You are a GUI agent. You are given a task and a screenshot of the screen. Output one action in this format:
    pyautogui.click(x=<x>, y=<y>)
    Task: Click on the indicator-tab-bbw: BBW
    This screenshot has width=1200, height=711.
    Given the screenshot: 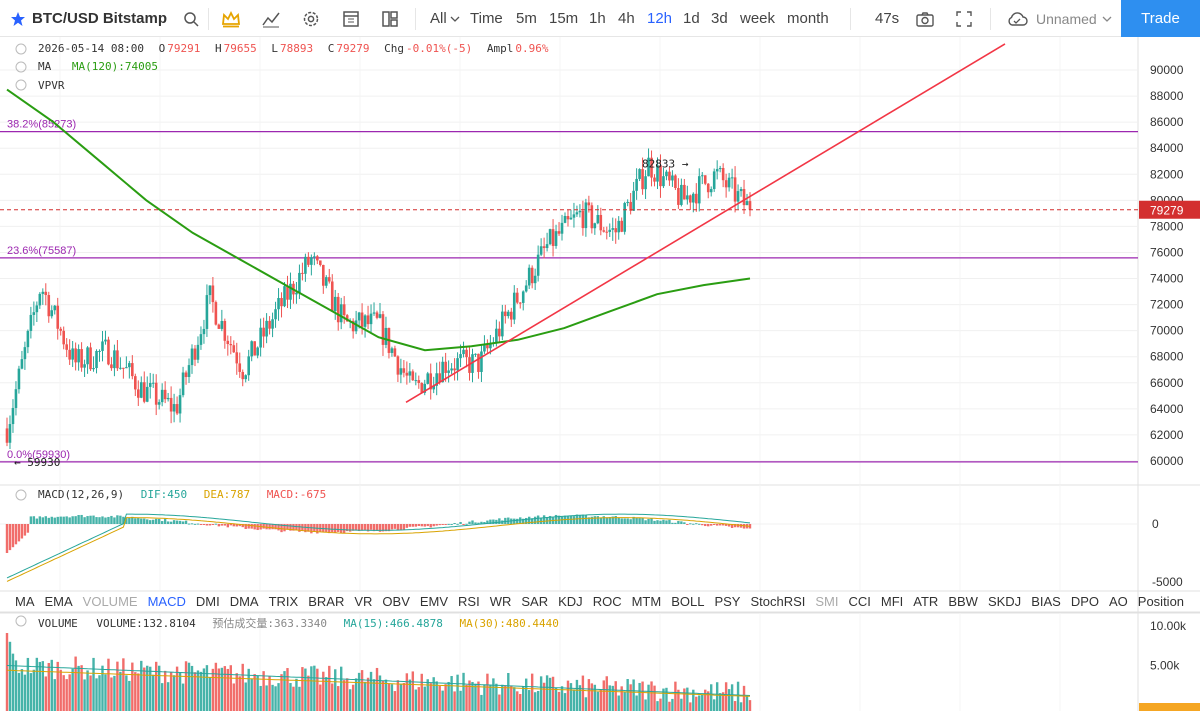 What is the action you would take?
    pyautogui.click(x=963, y=601)
    